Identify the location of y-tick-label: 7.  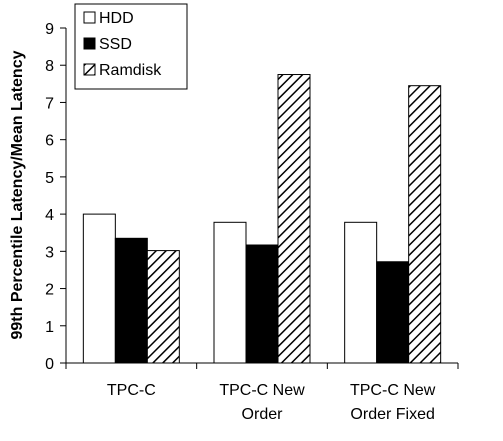
(49, 103).